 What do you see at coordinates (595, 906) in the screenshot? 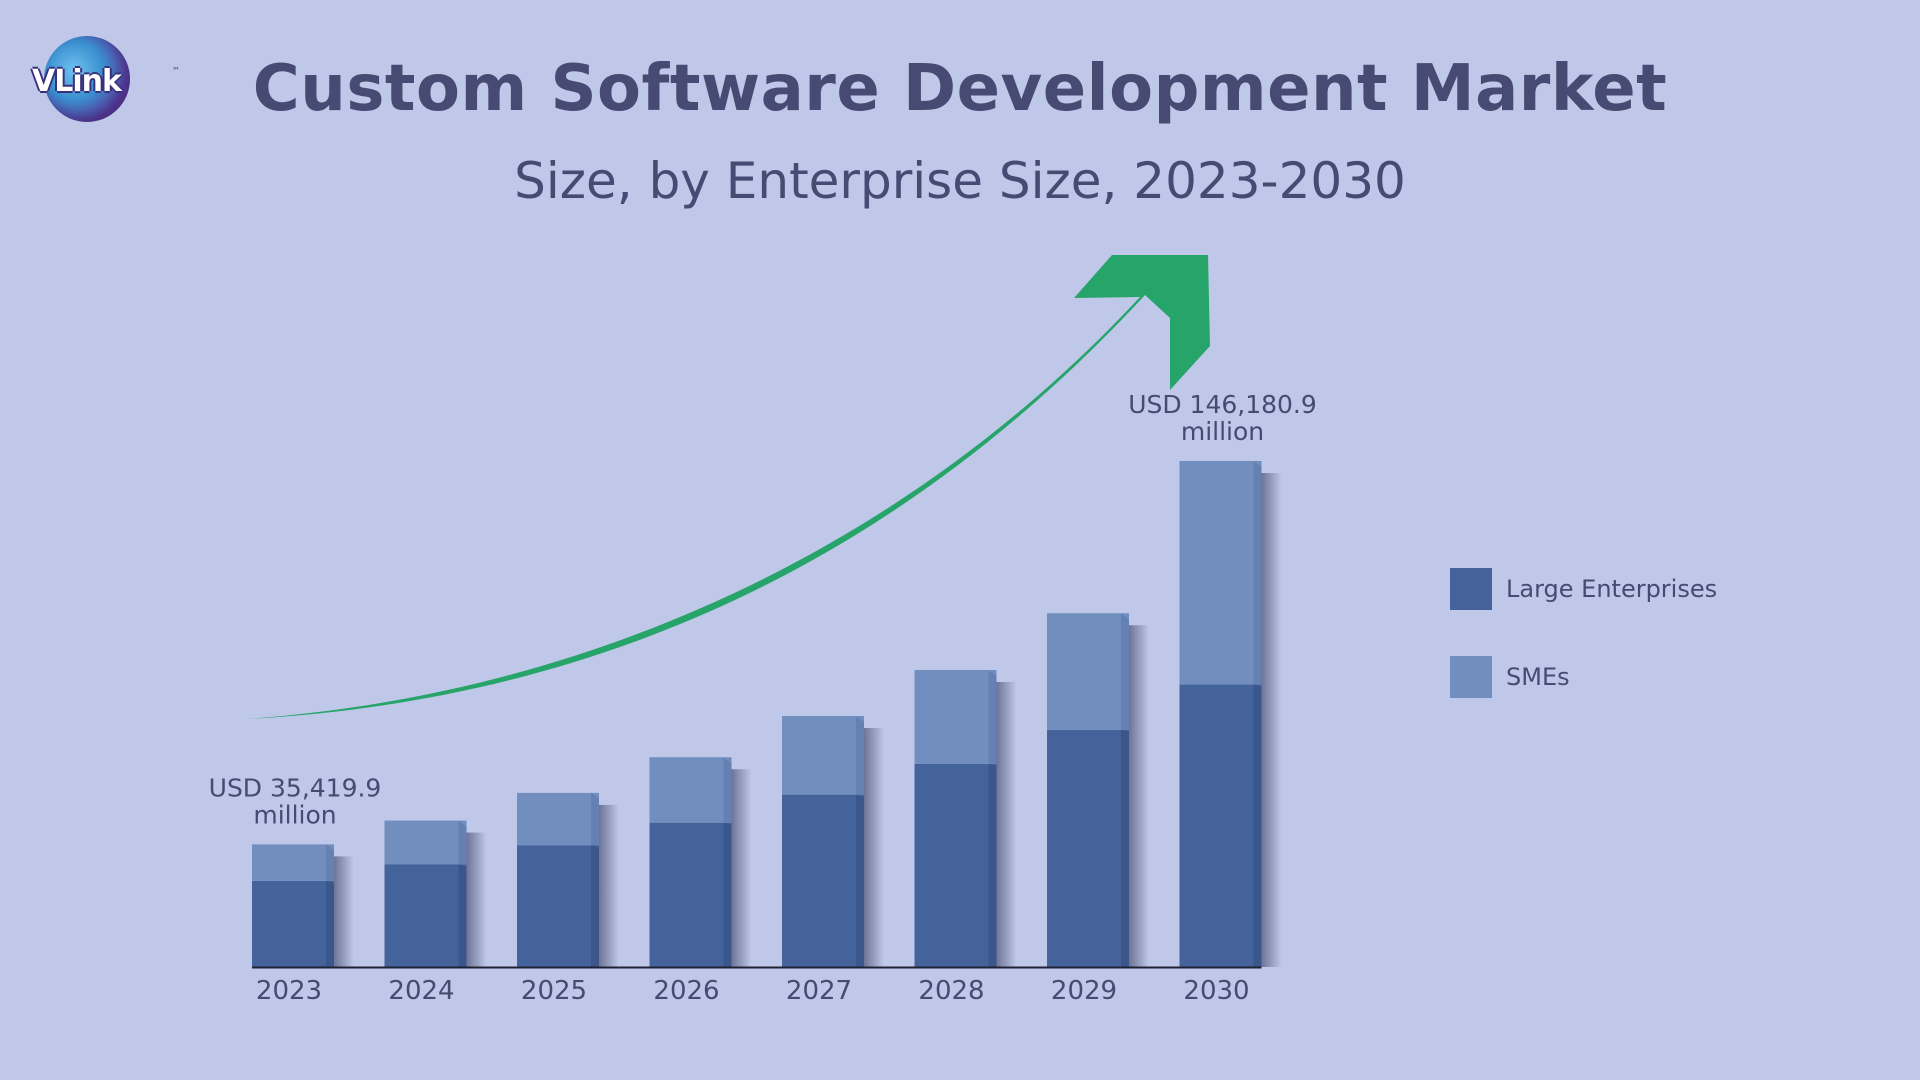
I see `bar-large-side-2025` at bounding box center [595, 906].